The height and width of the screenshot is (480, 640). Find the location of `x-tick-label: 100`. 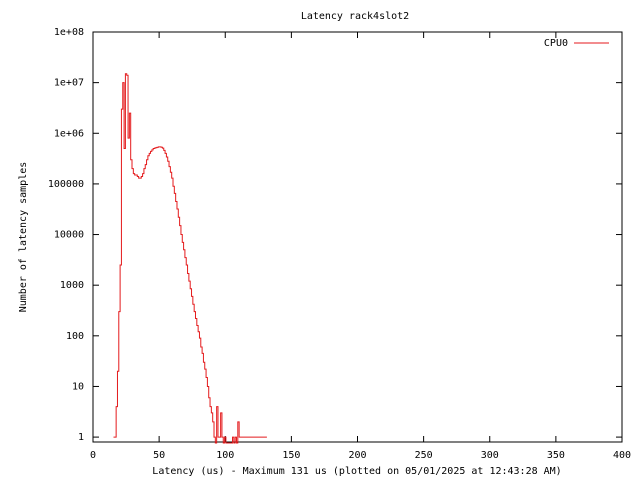

x-tick-label: 100 is located at coordinates (225, 455).